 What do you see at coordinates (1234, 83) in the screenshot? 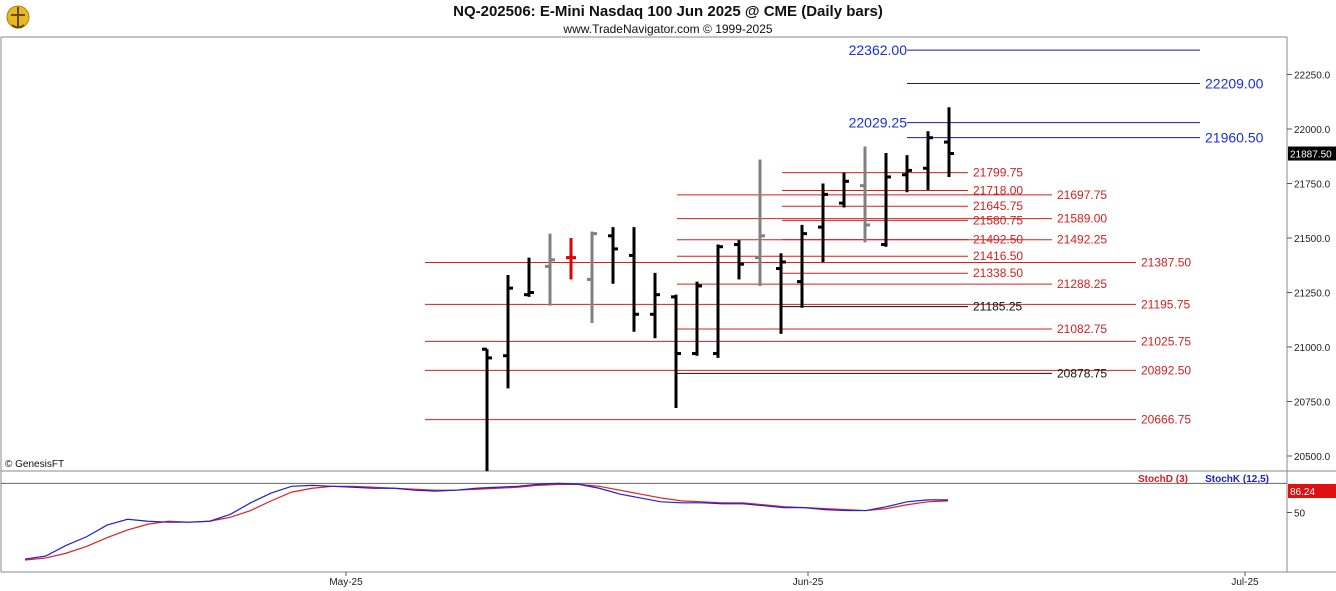
I see `blue-level-label: 22209.00` at bounding box center [1234, 83].